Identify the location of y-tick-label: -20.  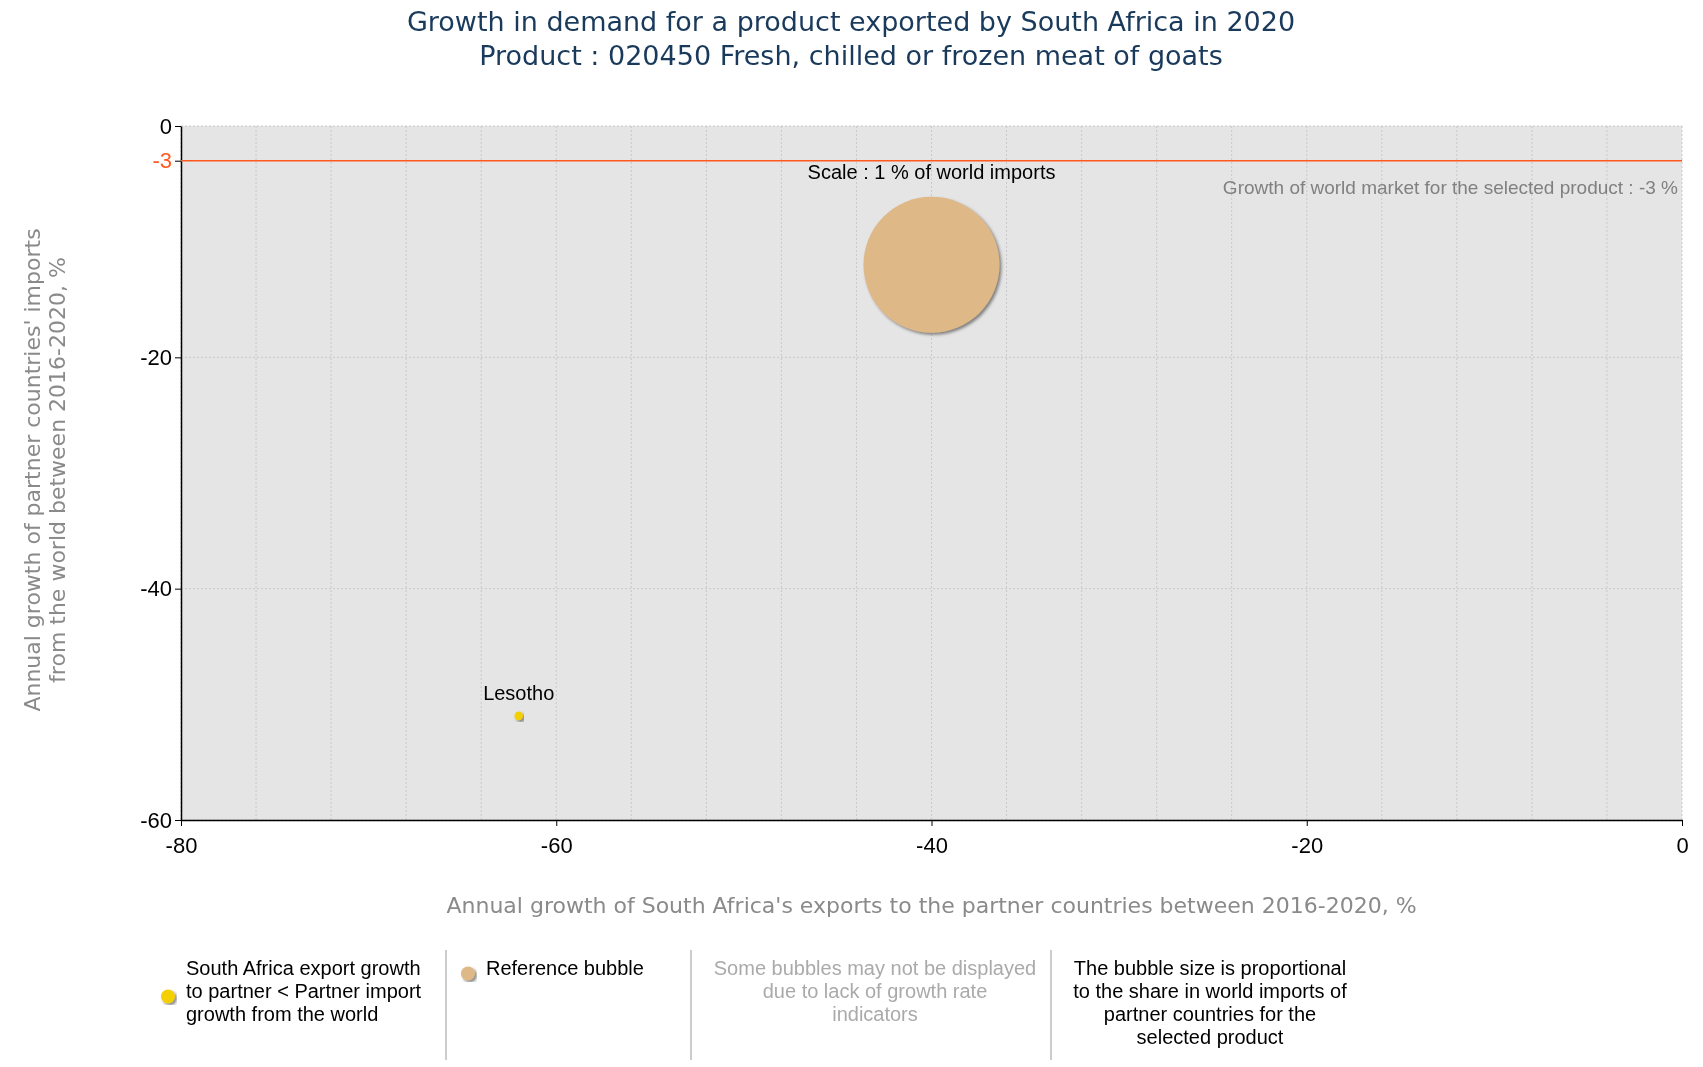
(156, 357).